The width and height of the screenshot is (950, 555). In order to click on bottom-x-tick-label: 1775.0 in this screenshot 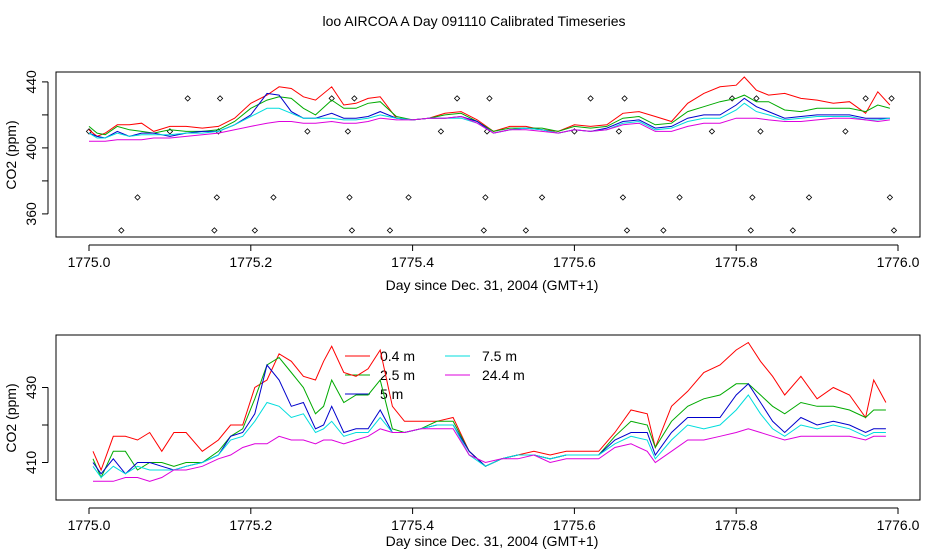, I will do `click(89, 525)`.